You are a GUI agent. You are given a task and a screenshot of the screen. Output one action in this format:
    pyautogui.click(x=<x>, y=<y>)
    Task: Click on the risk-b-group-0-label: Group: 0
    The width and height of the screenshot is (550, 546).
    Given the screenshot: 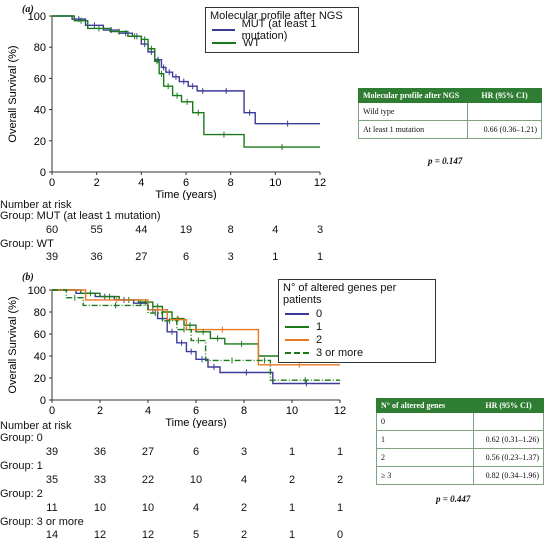 What is the action you would take?
    pyautogui.click(x=21, y=438)
    